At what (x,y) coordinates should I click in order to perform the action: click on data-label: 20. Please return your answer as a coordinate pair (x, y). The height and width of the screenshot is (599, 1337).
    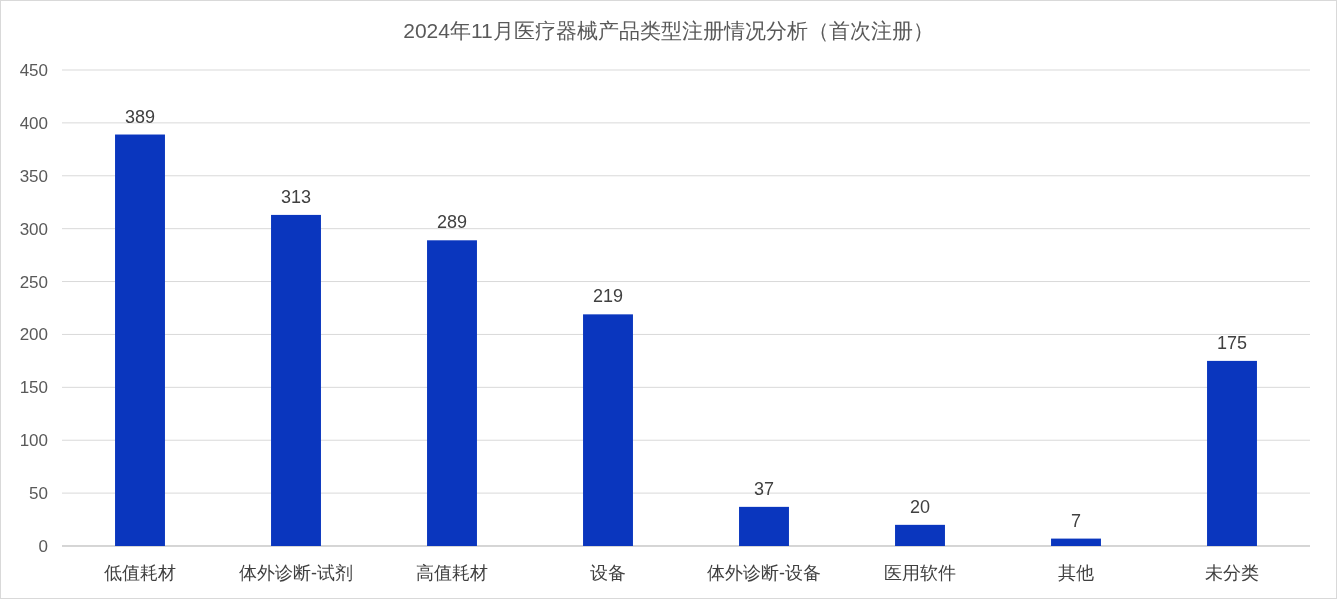
    Looking at the image, I should click on (920, 506).